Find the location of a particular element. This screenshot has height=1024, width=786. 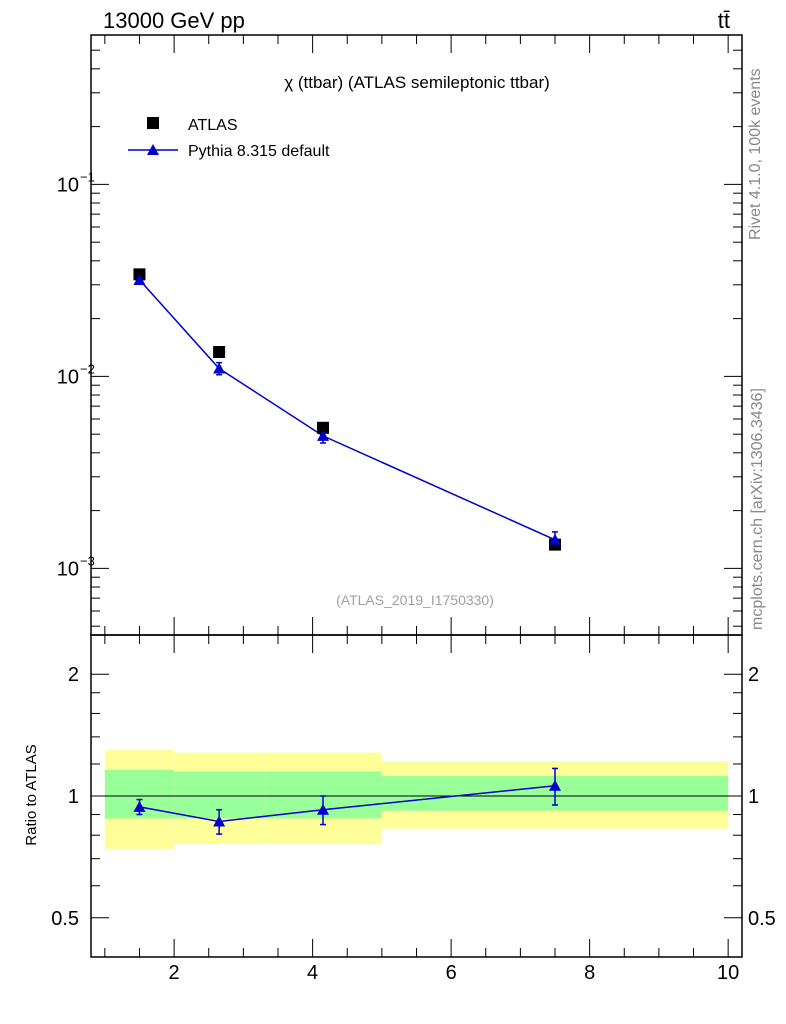

rivet-label: Rivet 4.1.0, 100k events is located at coordinates (755, 154).